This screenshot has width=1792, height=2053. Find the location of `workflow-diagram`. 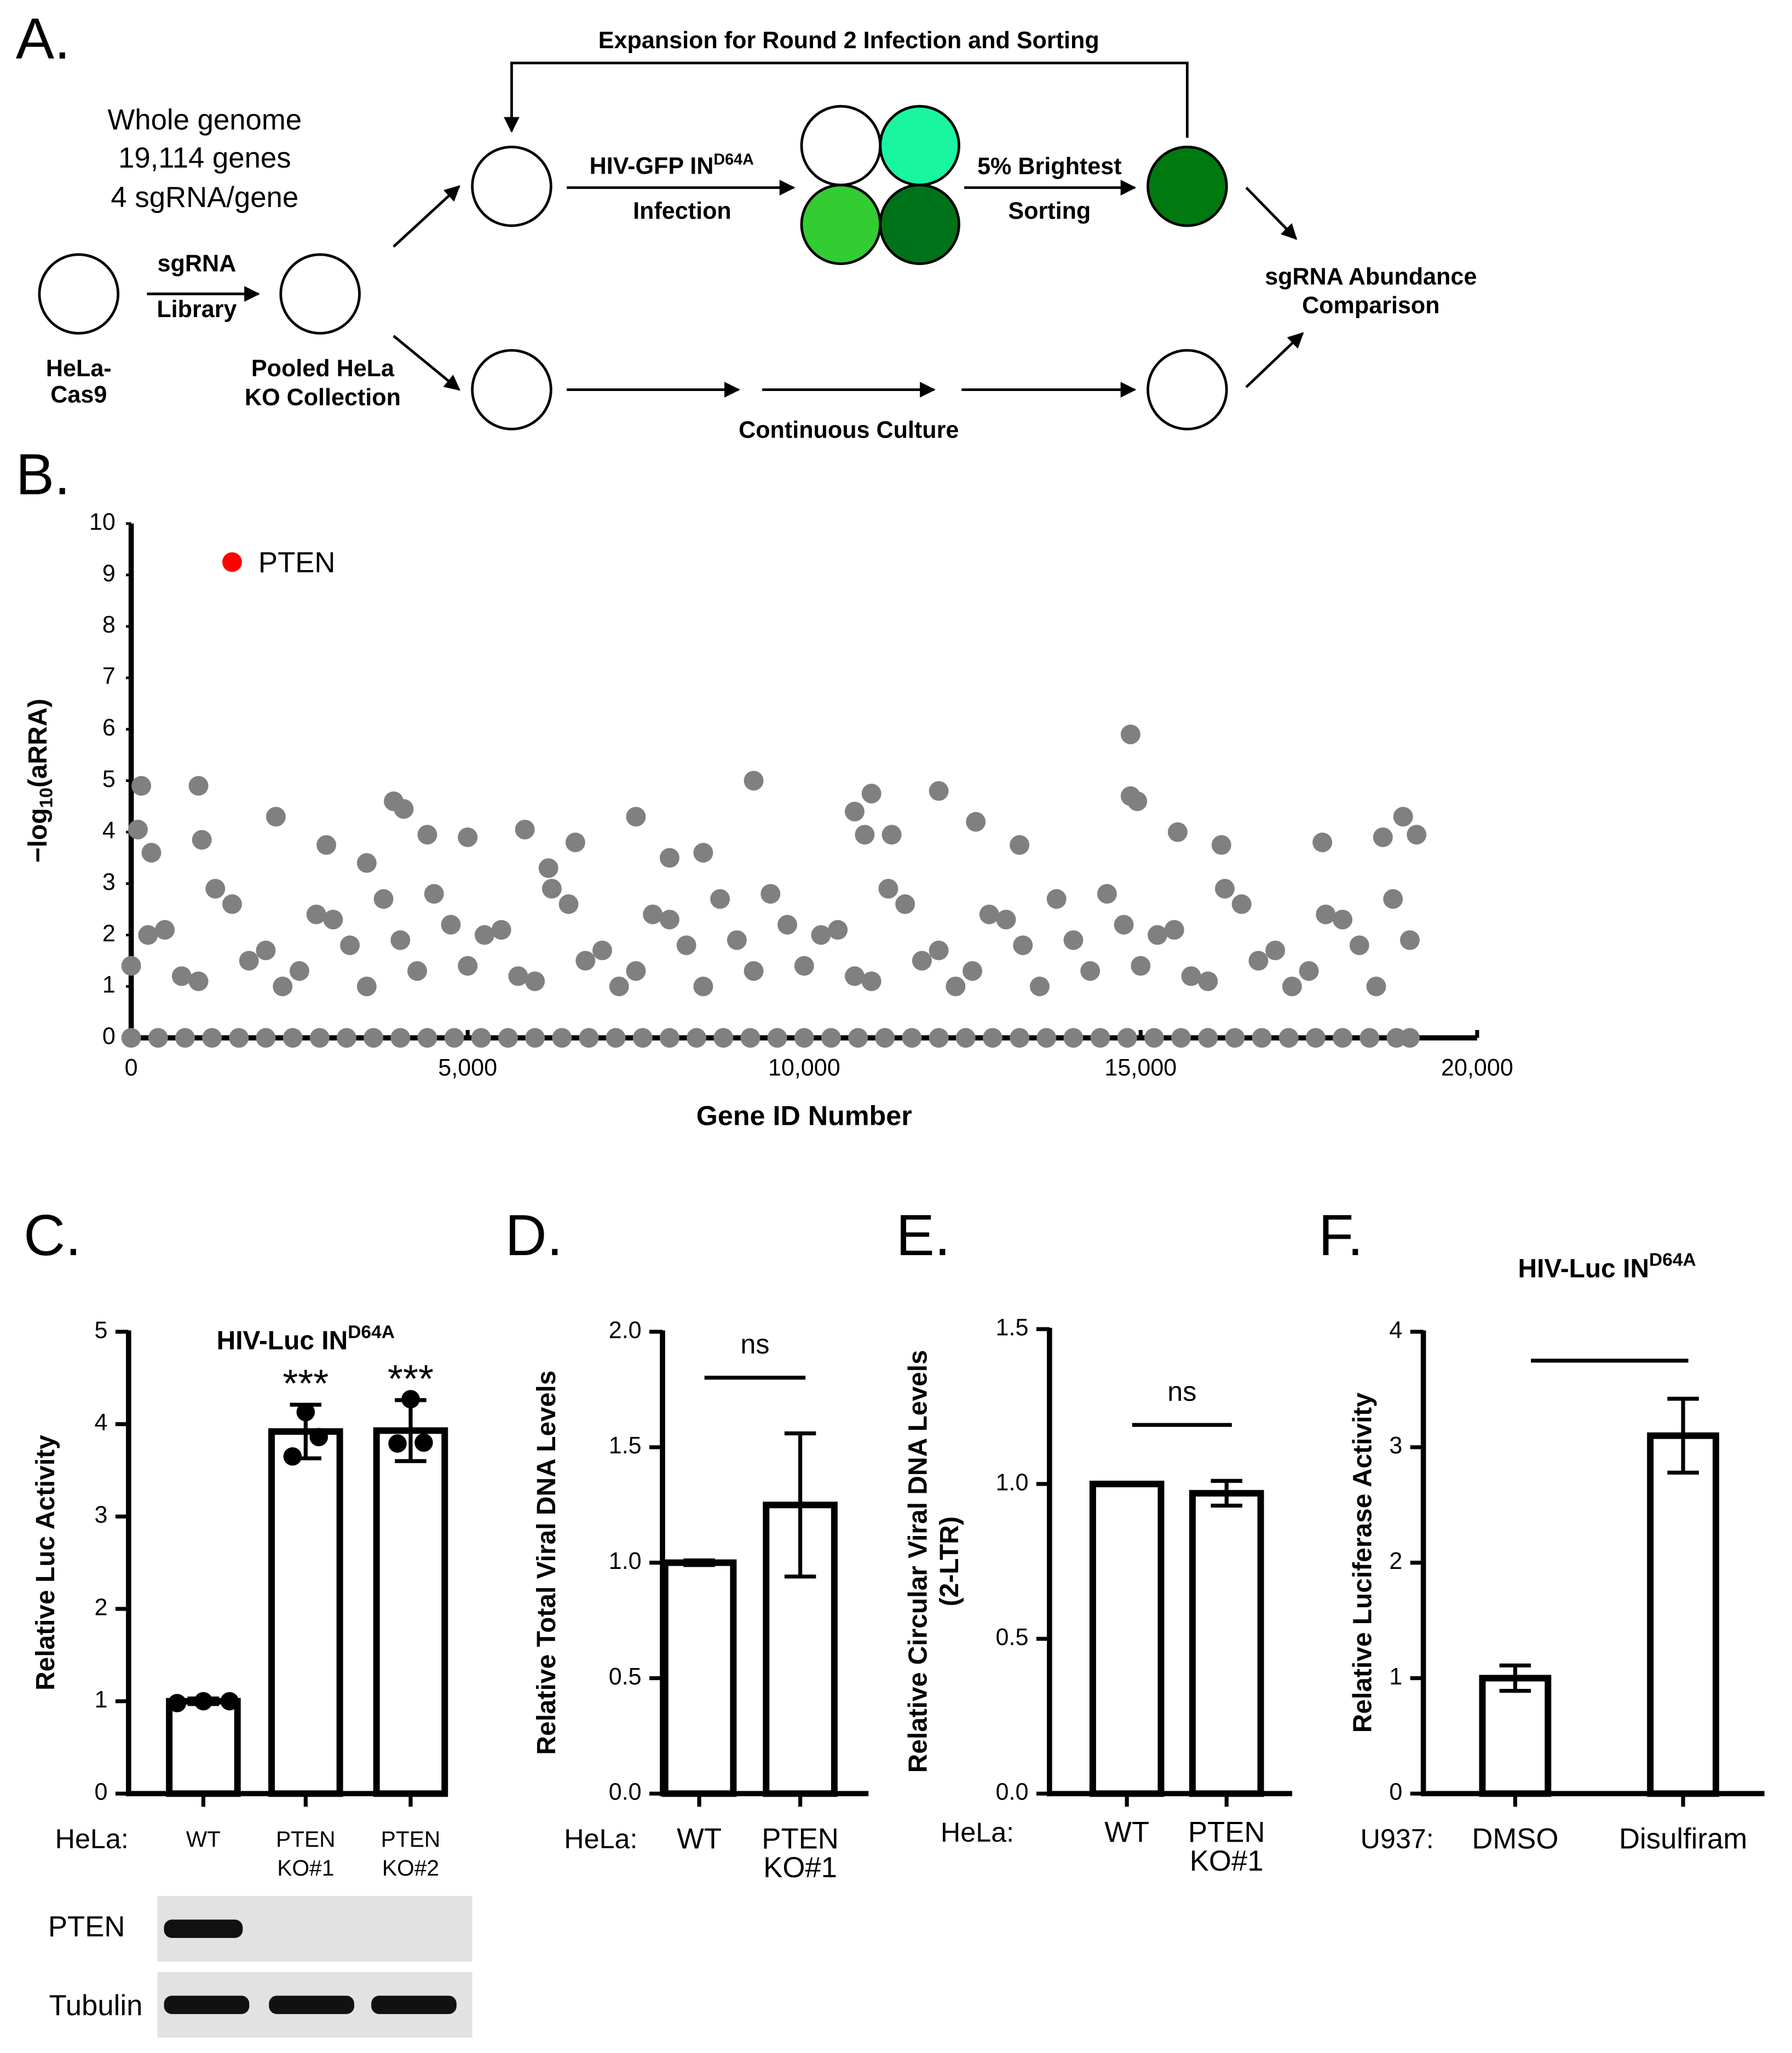

workflow-diagram is located at coordinates (671, 245).